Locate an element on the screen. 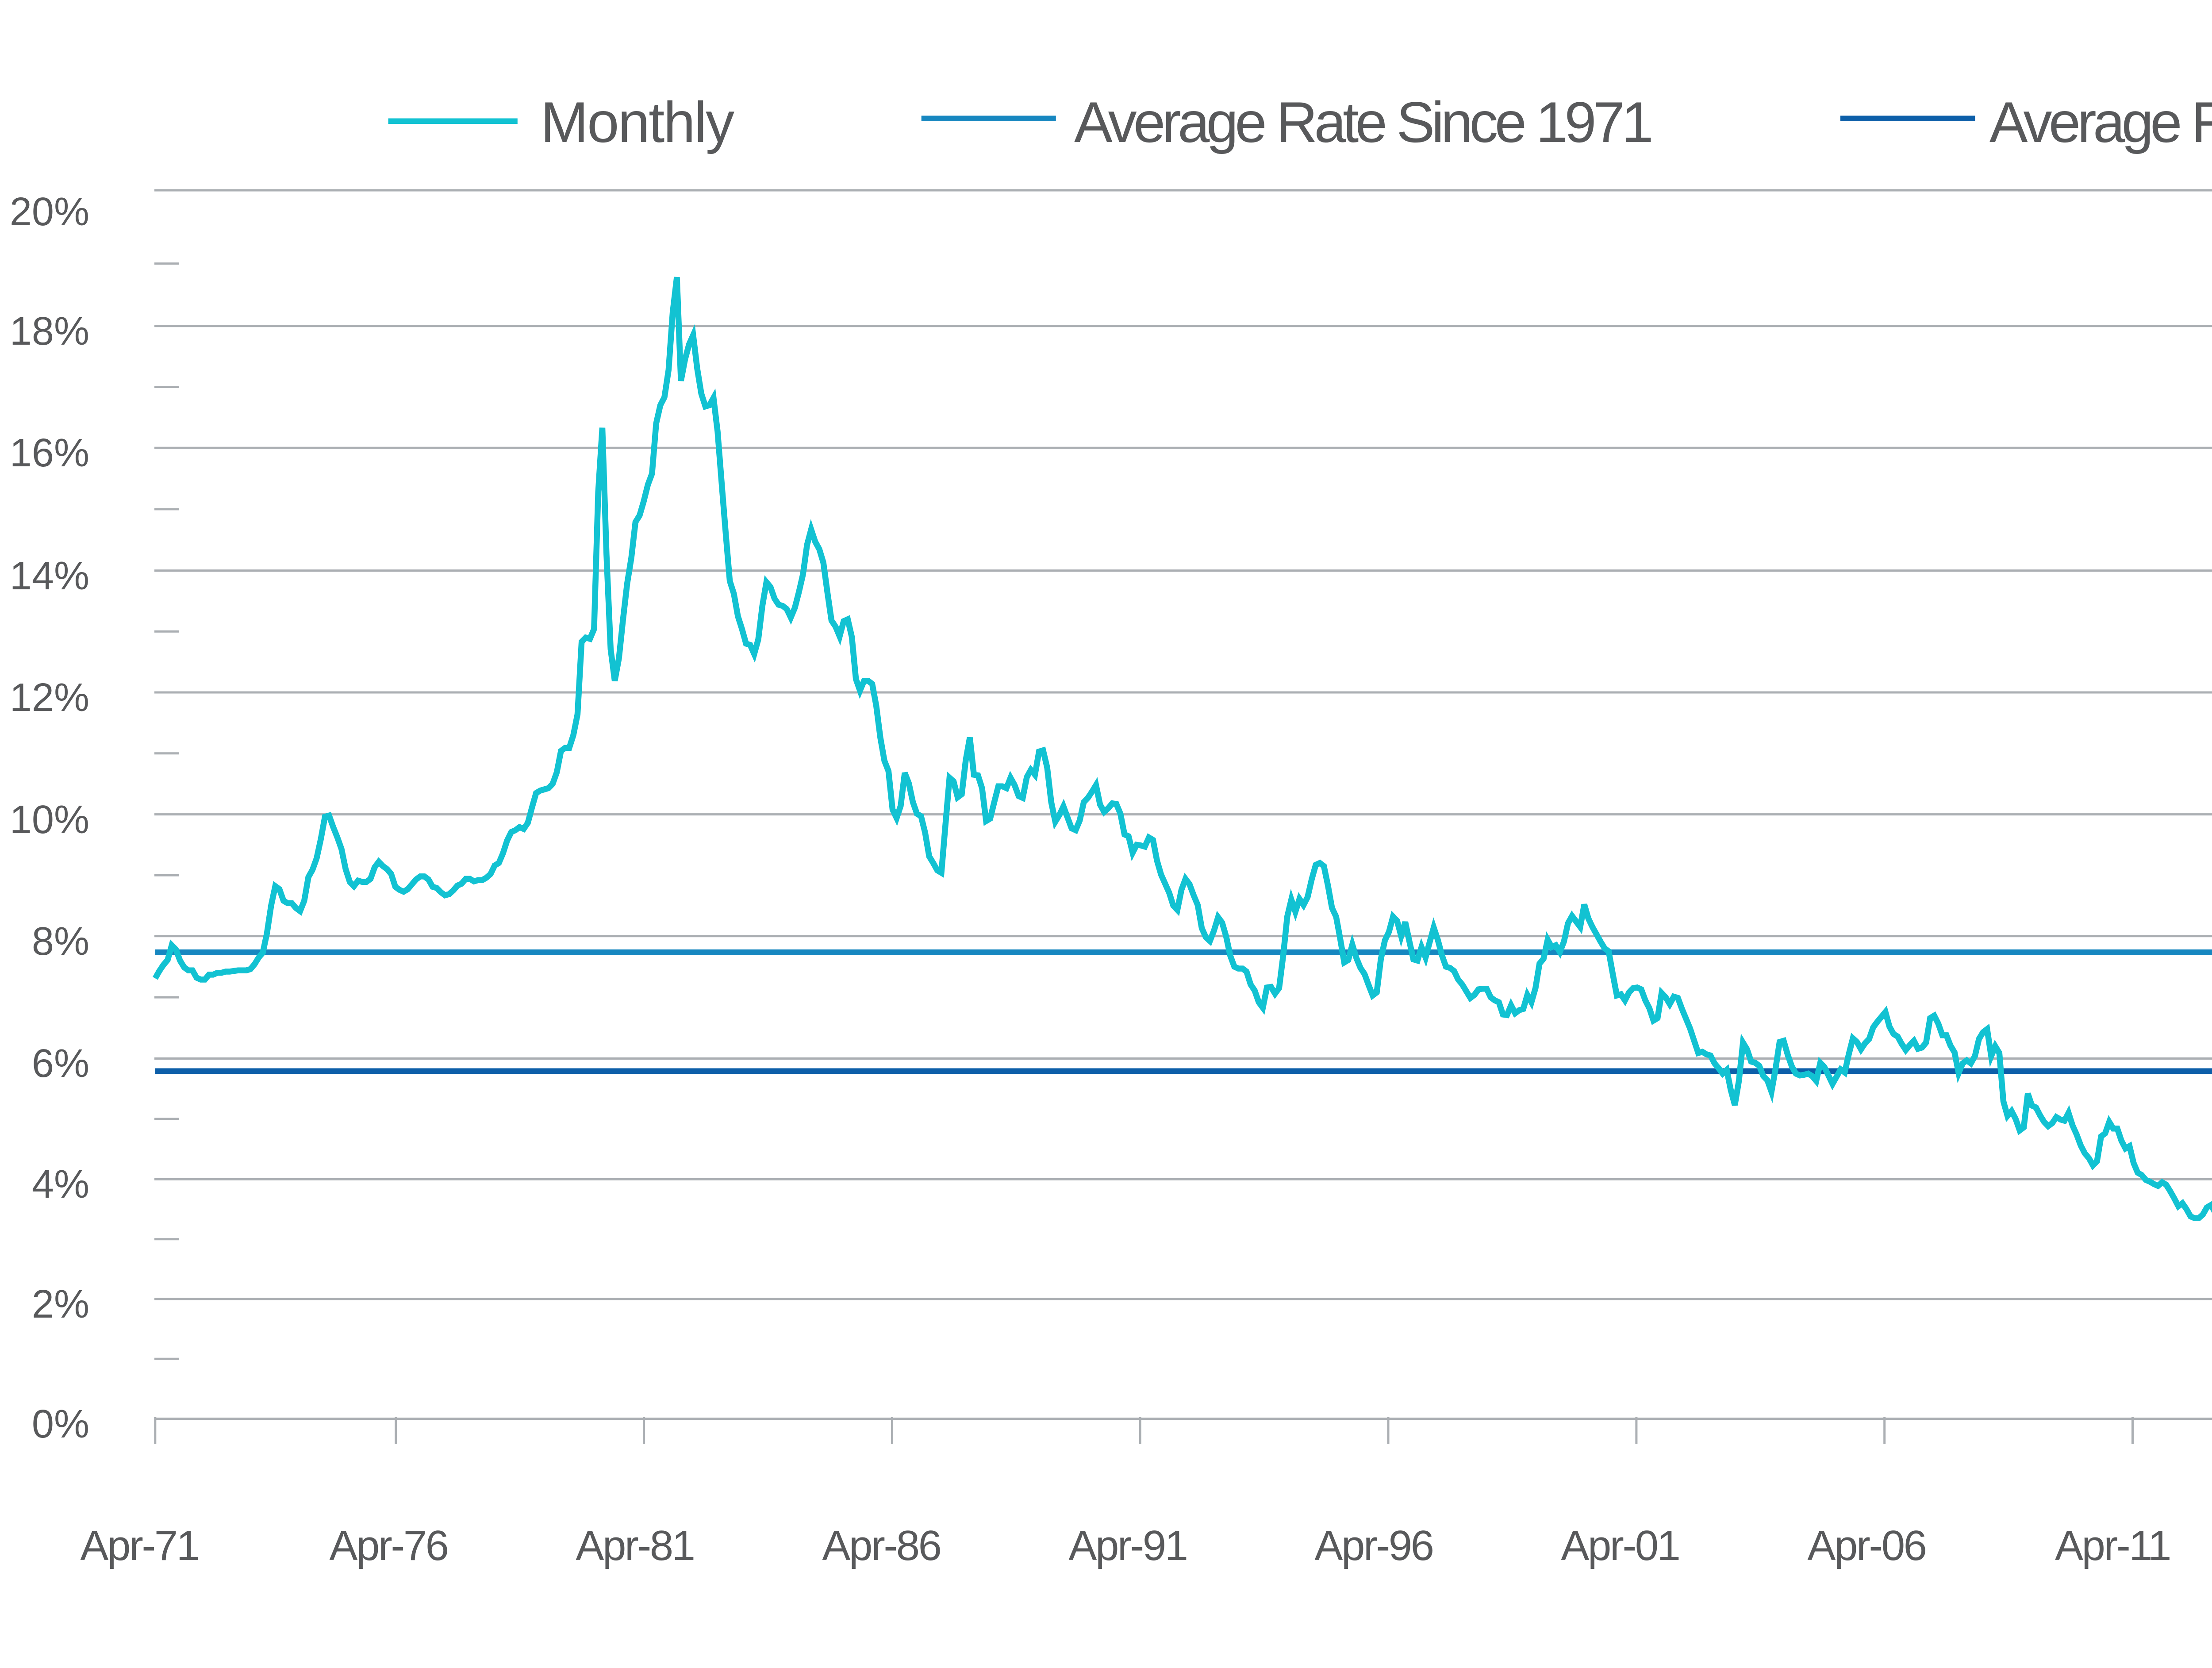  svg-text: 8% is located at coordinates (61, 941).